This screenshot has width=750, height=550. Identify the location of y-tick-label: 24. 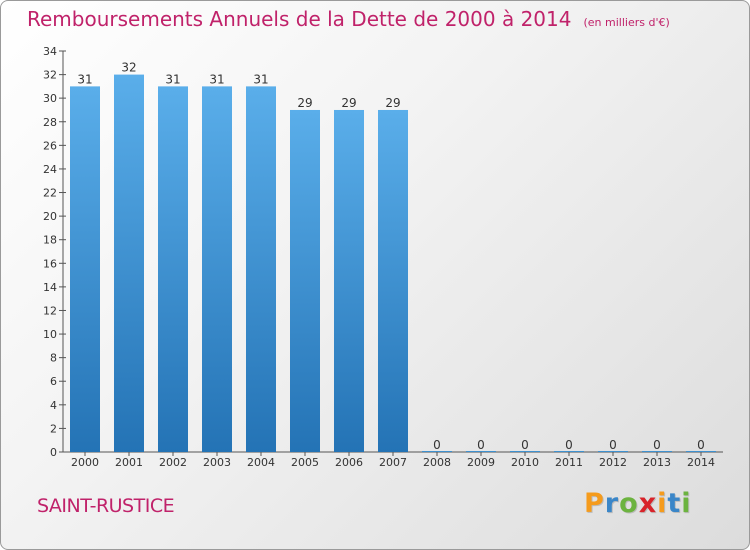
(50, 169).